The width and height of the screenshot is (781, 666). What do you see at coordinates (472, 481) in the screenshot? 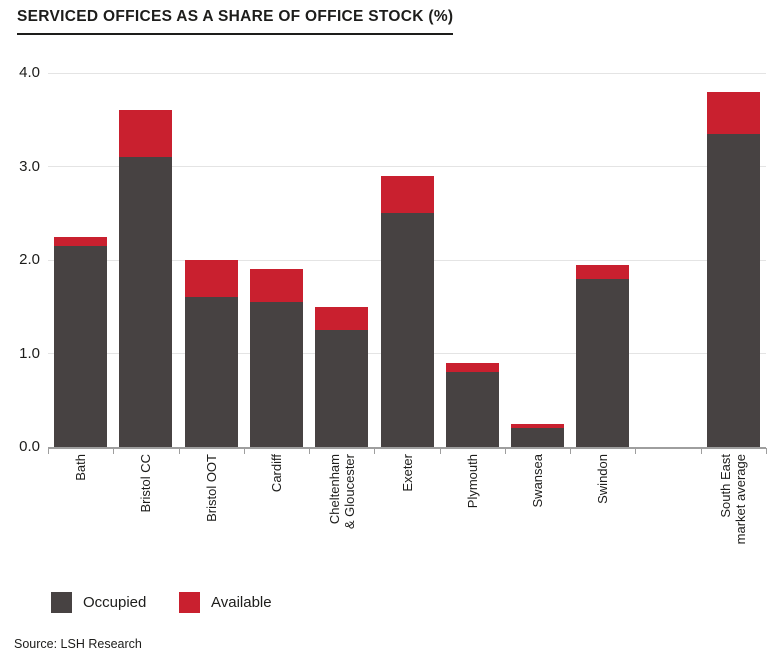
I see `x-axis-category-label: Plymouth` at bounding box center [472, 481].